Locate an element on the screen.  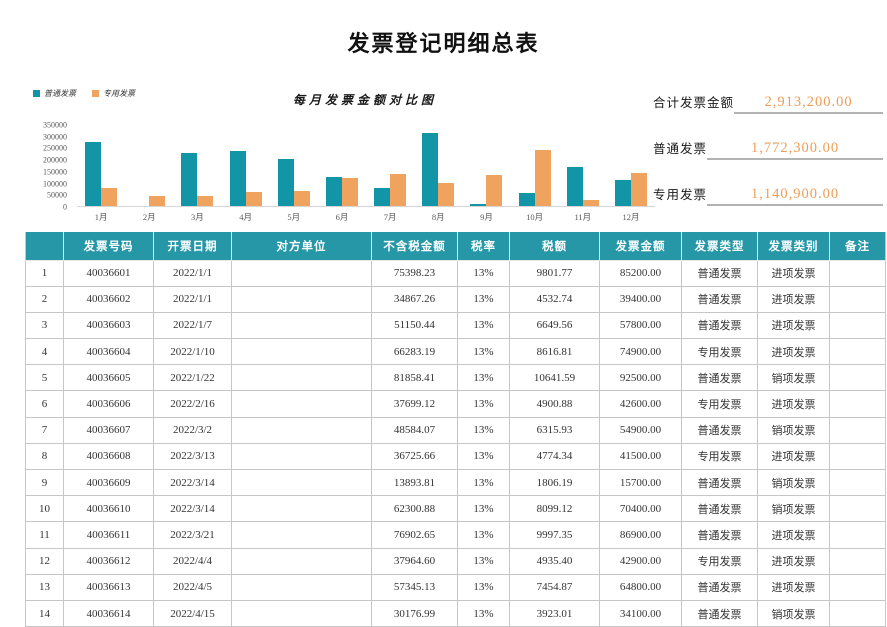
x-axis-label: 4月 is located at coordinates (245, 217).